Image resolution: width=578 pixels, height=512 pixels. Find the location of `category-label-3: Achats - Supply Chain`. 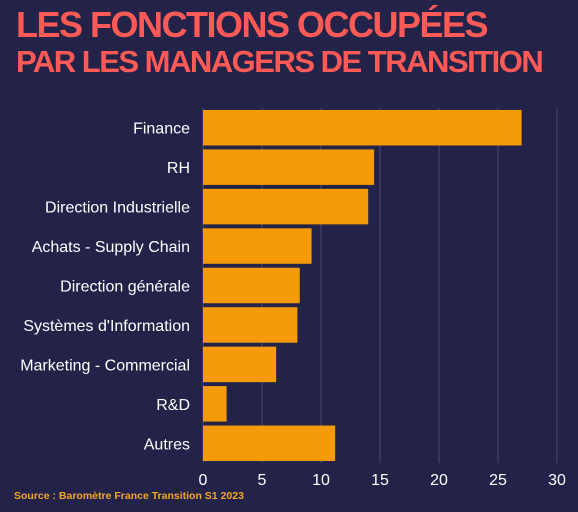

category-label-3: Achats - Supply Chain is located at coordinates (111, 247).